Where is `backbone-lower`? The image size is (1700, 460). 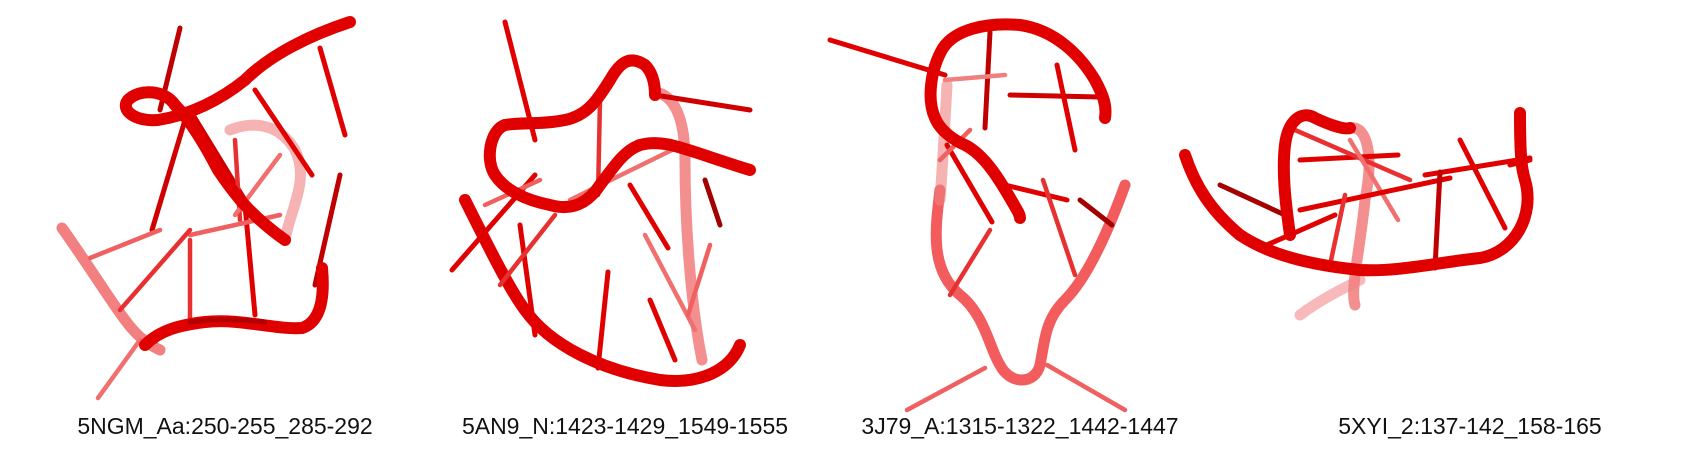 backbone-lower is located at coordinates (234, 306).